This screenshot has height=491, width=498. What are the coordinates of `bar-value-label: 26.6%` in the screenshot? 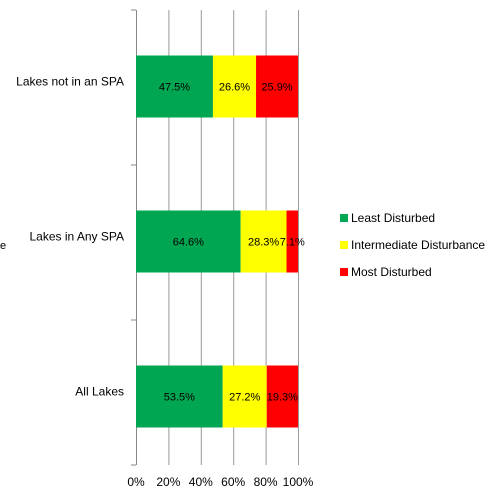 It's located at (234, 88).